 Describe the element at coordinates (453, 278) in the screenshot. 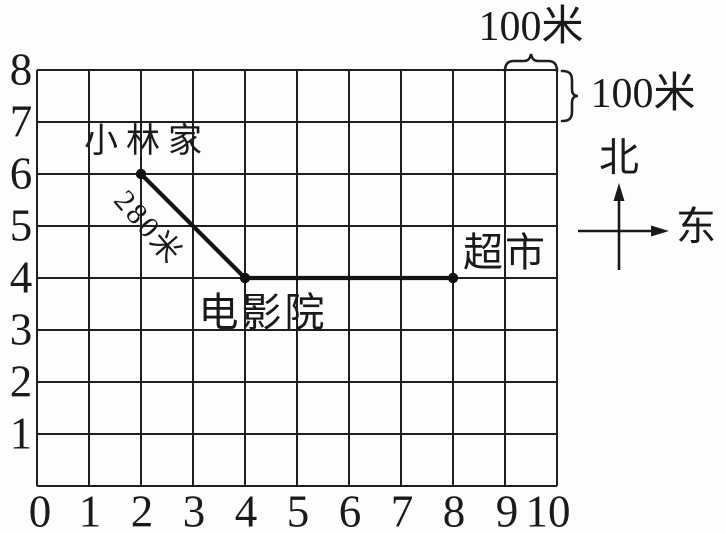

I see `market-dot` at that location.